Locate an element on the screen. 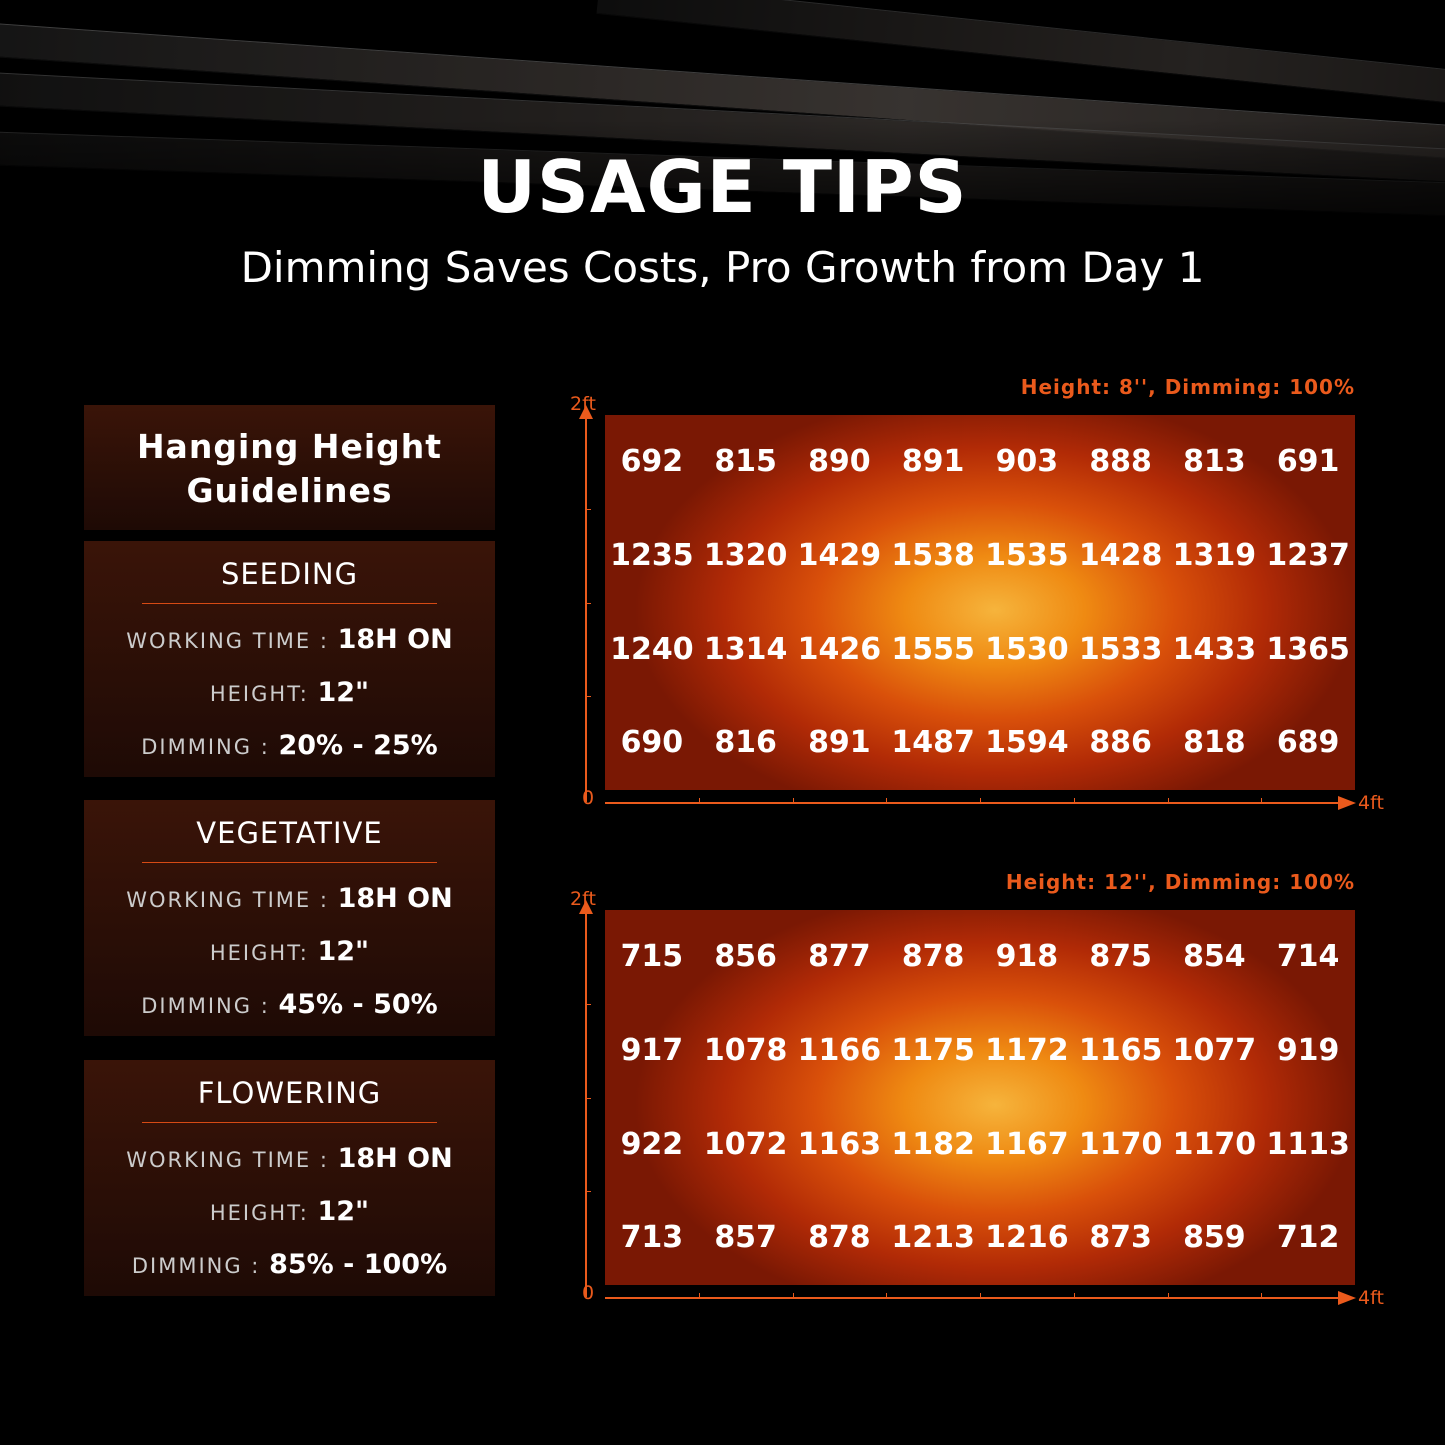  heatmap-cell: 1538 is located at coordinates (933, 555).